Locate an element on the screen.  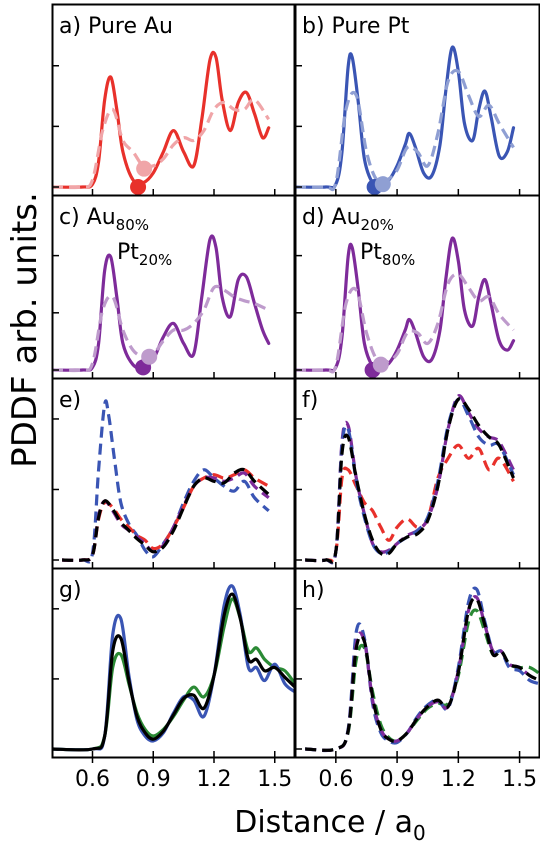
panel-h-series is located at coordinates (422, 669).